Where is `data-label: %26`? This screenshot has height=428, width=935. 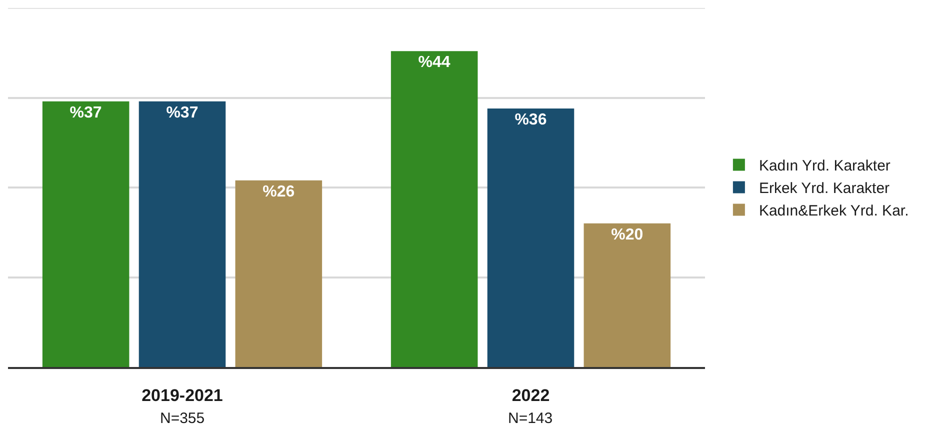
data-label: %26 is located at coordinates (278, 191).